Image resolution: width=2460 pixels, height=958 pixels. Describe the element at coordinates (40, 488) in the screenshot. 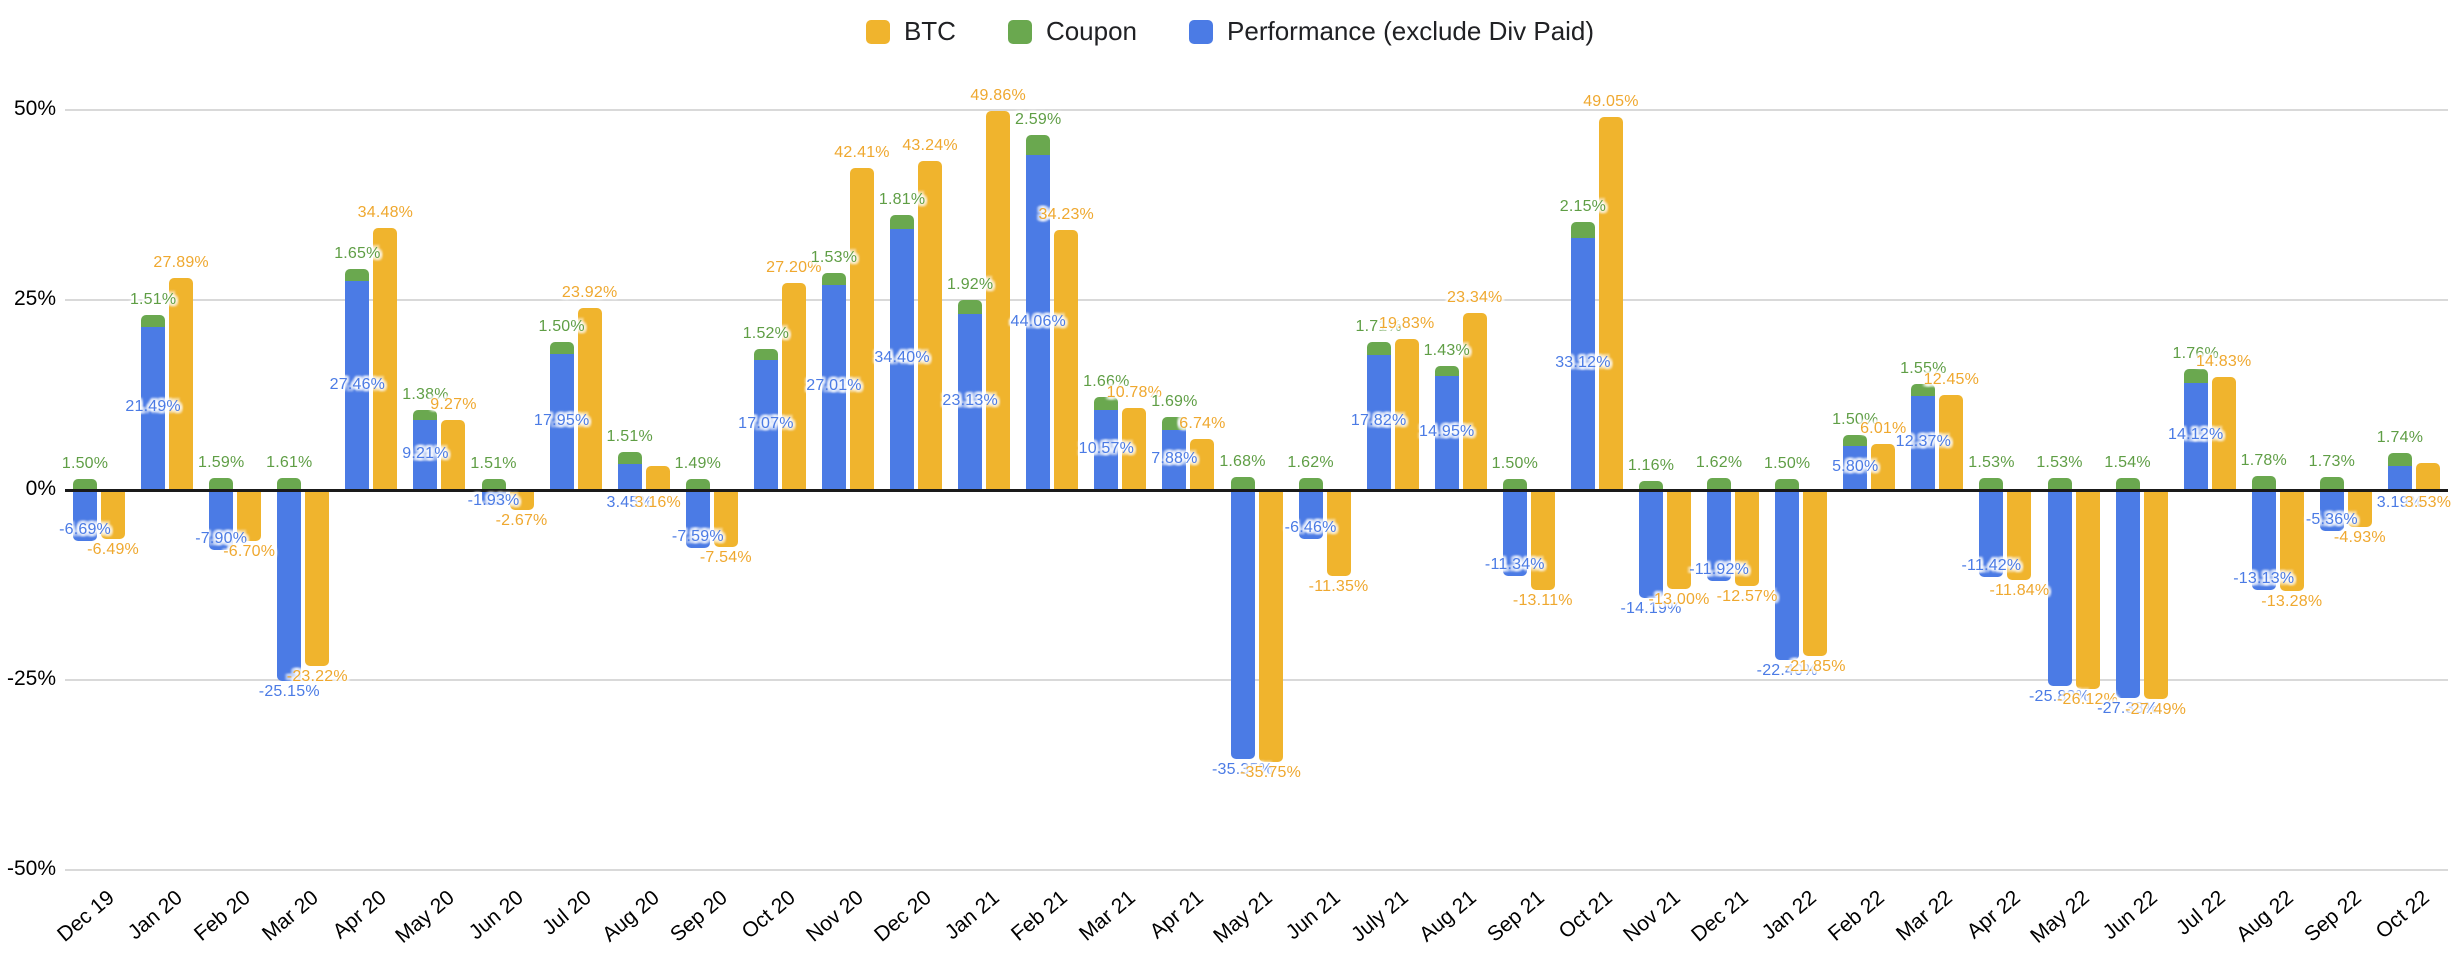

I see `y-tick-label: 0%` at that location.